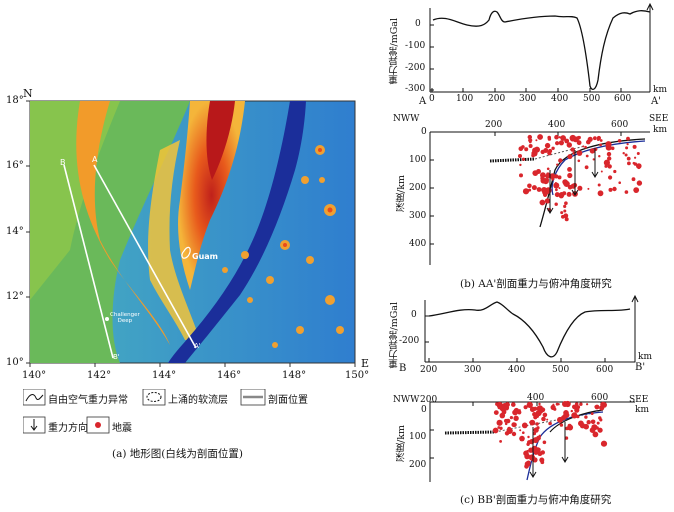 The width and height of the screenshot is (674, 512). I want to click on depth-section-aa, so click(539, 198).